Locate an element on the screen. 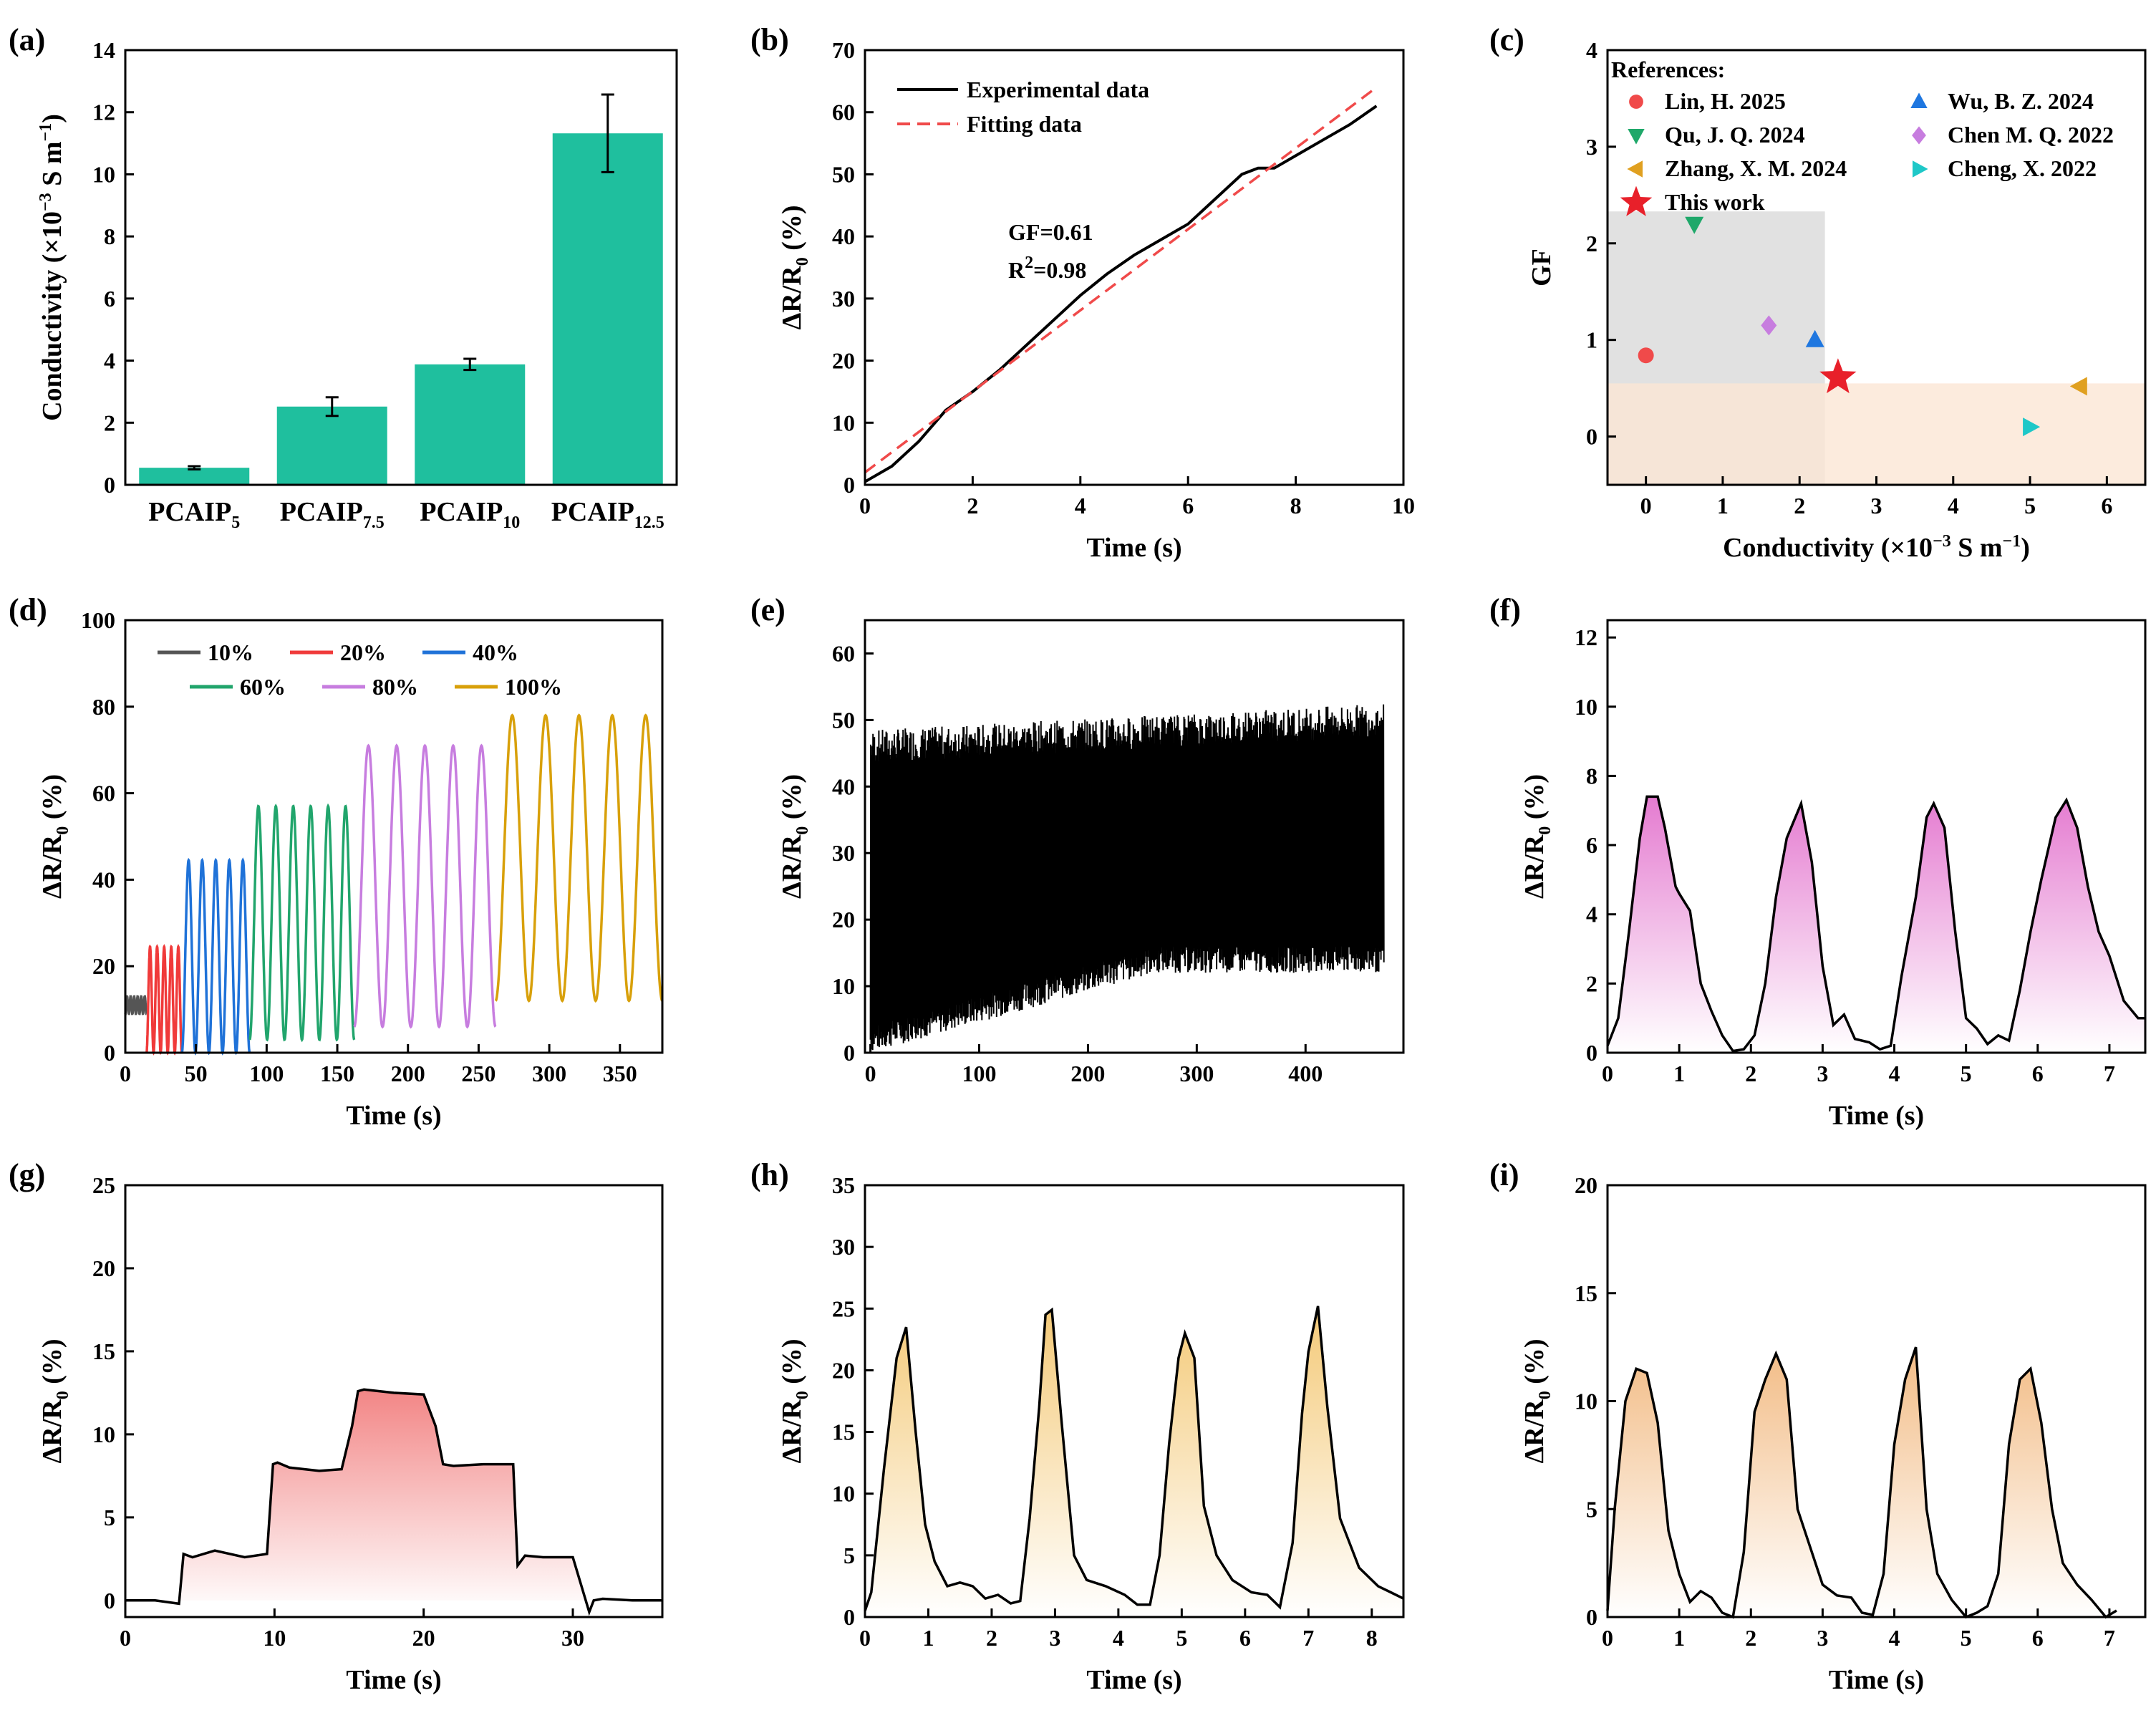 Image resolution: width=2156 pixels, height=1713 pixels. legend-label-4: 80% is located at coordinates (395, 687).